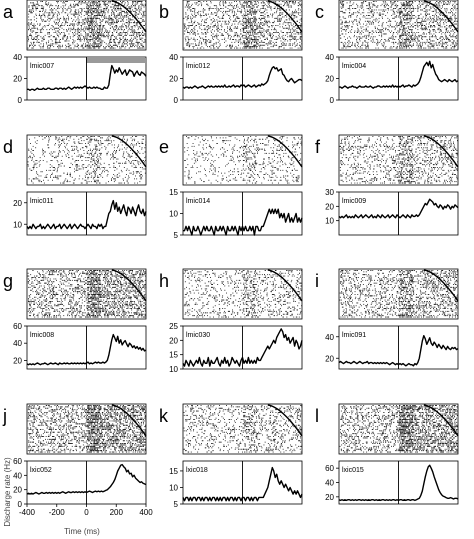  What do you see at coordinates (42, 335) in the screenshot?
I see `unit-label: lmic008` at bounding box center [42, 335].